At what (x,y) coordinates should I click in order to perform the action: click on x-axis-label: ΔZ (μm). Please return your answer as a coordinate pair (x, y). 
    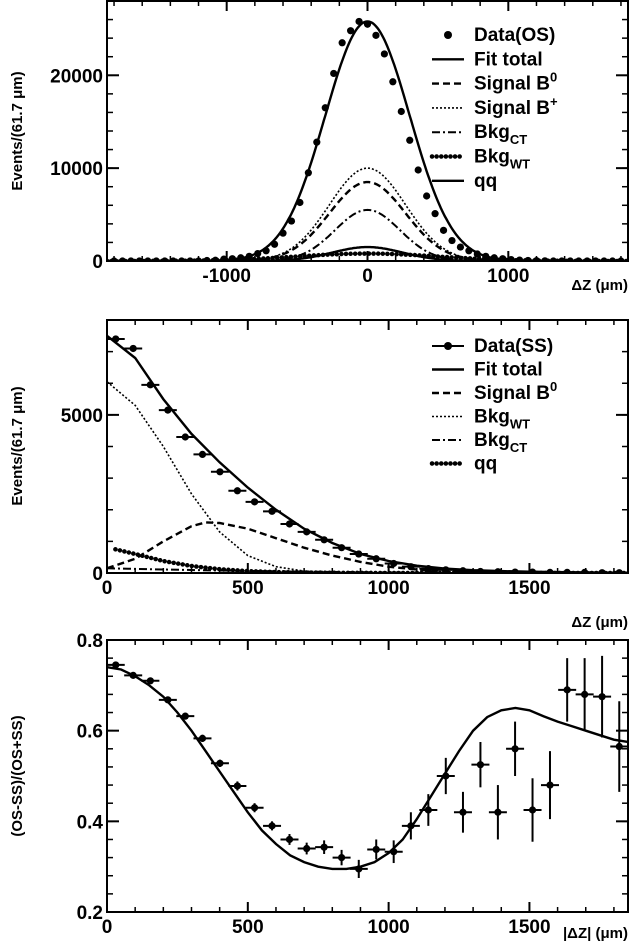
    Looking at the image, I should click on (599, 285).